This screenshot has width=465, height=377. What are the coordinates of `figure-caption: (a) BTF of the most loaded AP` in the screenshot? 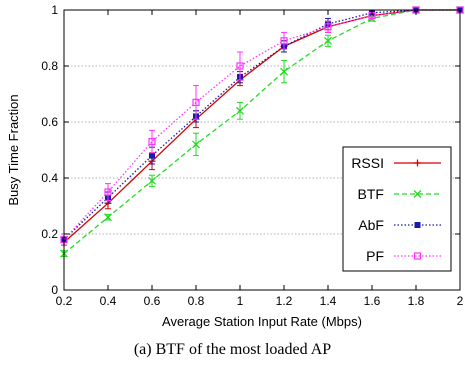 It's located at (232, 349).